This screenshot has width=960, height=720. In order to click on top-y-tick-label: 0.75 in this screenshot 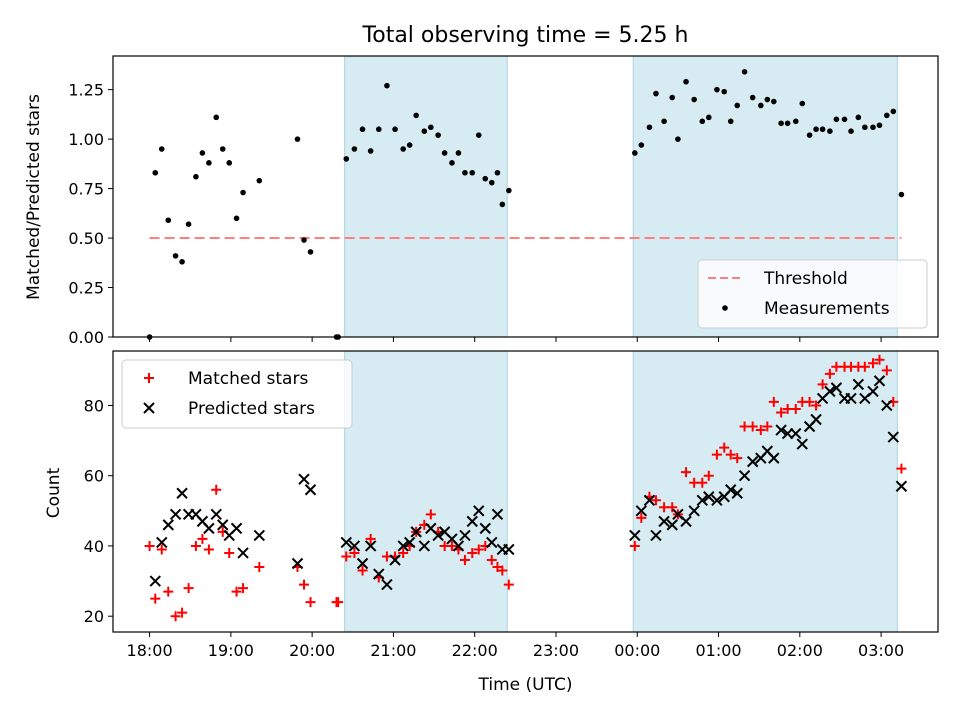, I will do `click(86, 189)`.